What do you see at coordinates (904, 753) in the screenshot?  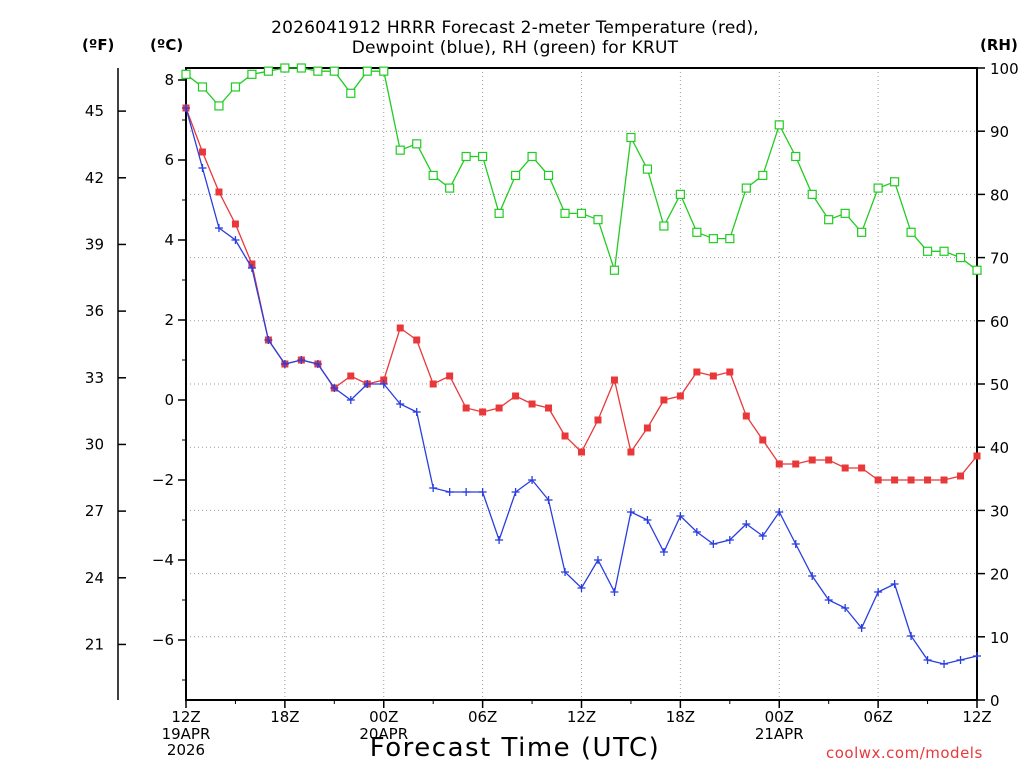 I see `credit-link: coolwx.com/models` at bounding box center [904, 753].